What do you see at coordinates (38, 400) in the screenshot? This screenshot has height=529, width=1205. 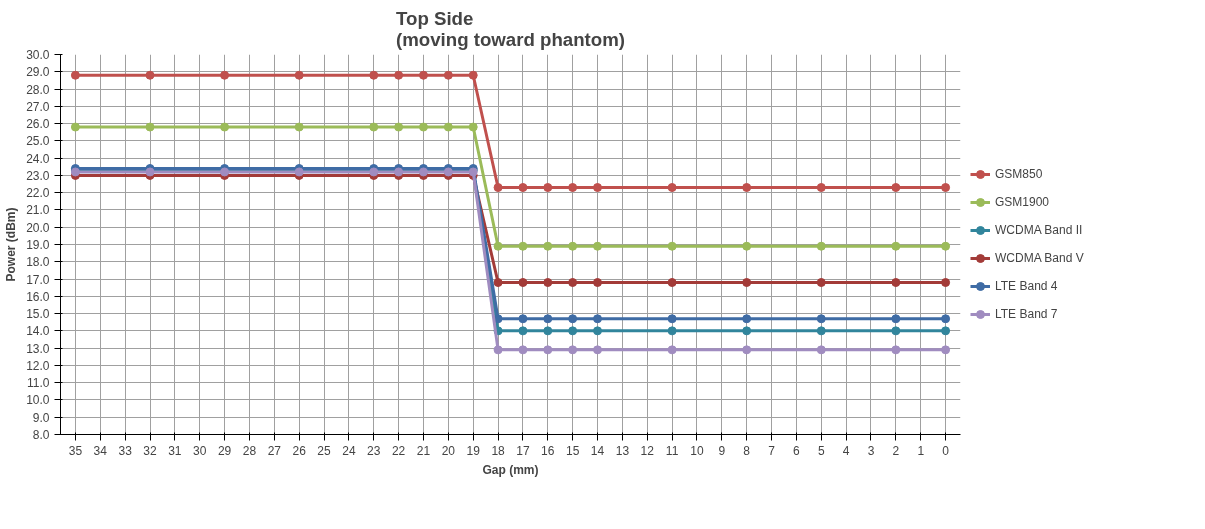 I see `y-tick-label: 10.0` at bounding box center [38, 400].